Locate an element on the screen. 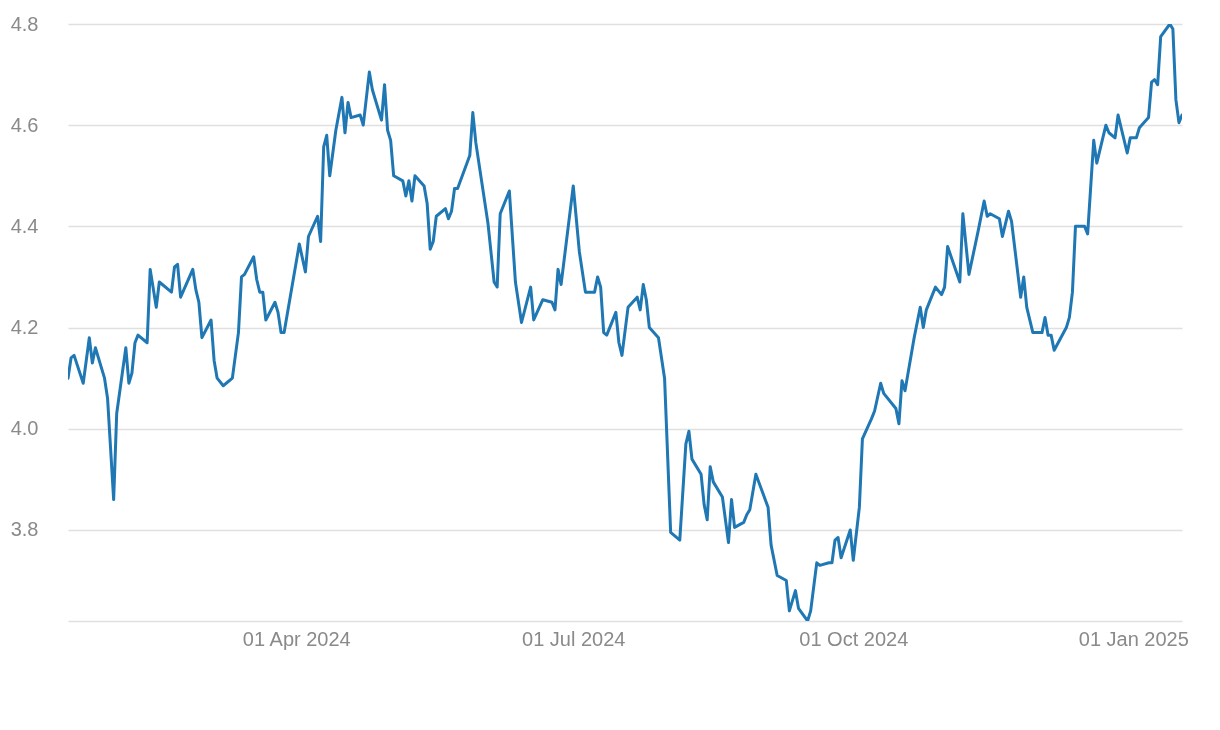 The width and height of the screenshot is (1220, 730). y-tick-label: 3.8 is located at coordinates (24, 529).